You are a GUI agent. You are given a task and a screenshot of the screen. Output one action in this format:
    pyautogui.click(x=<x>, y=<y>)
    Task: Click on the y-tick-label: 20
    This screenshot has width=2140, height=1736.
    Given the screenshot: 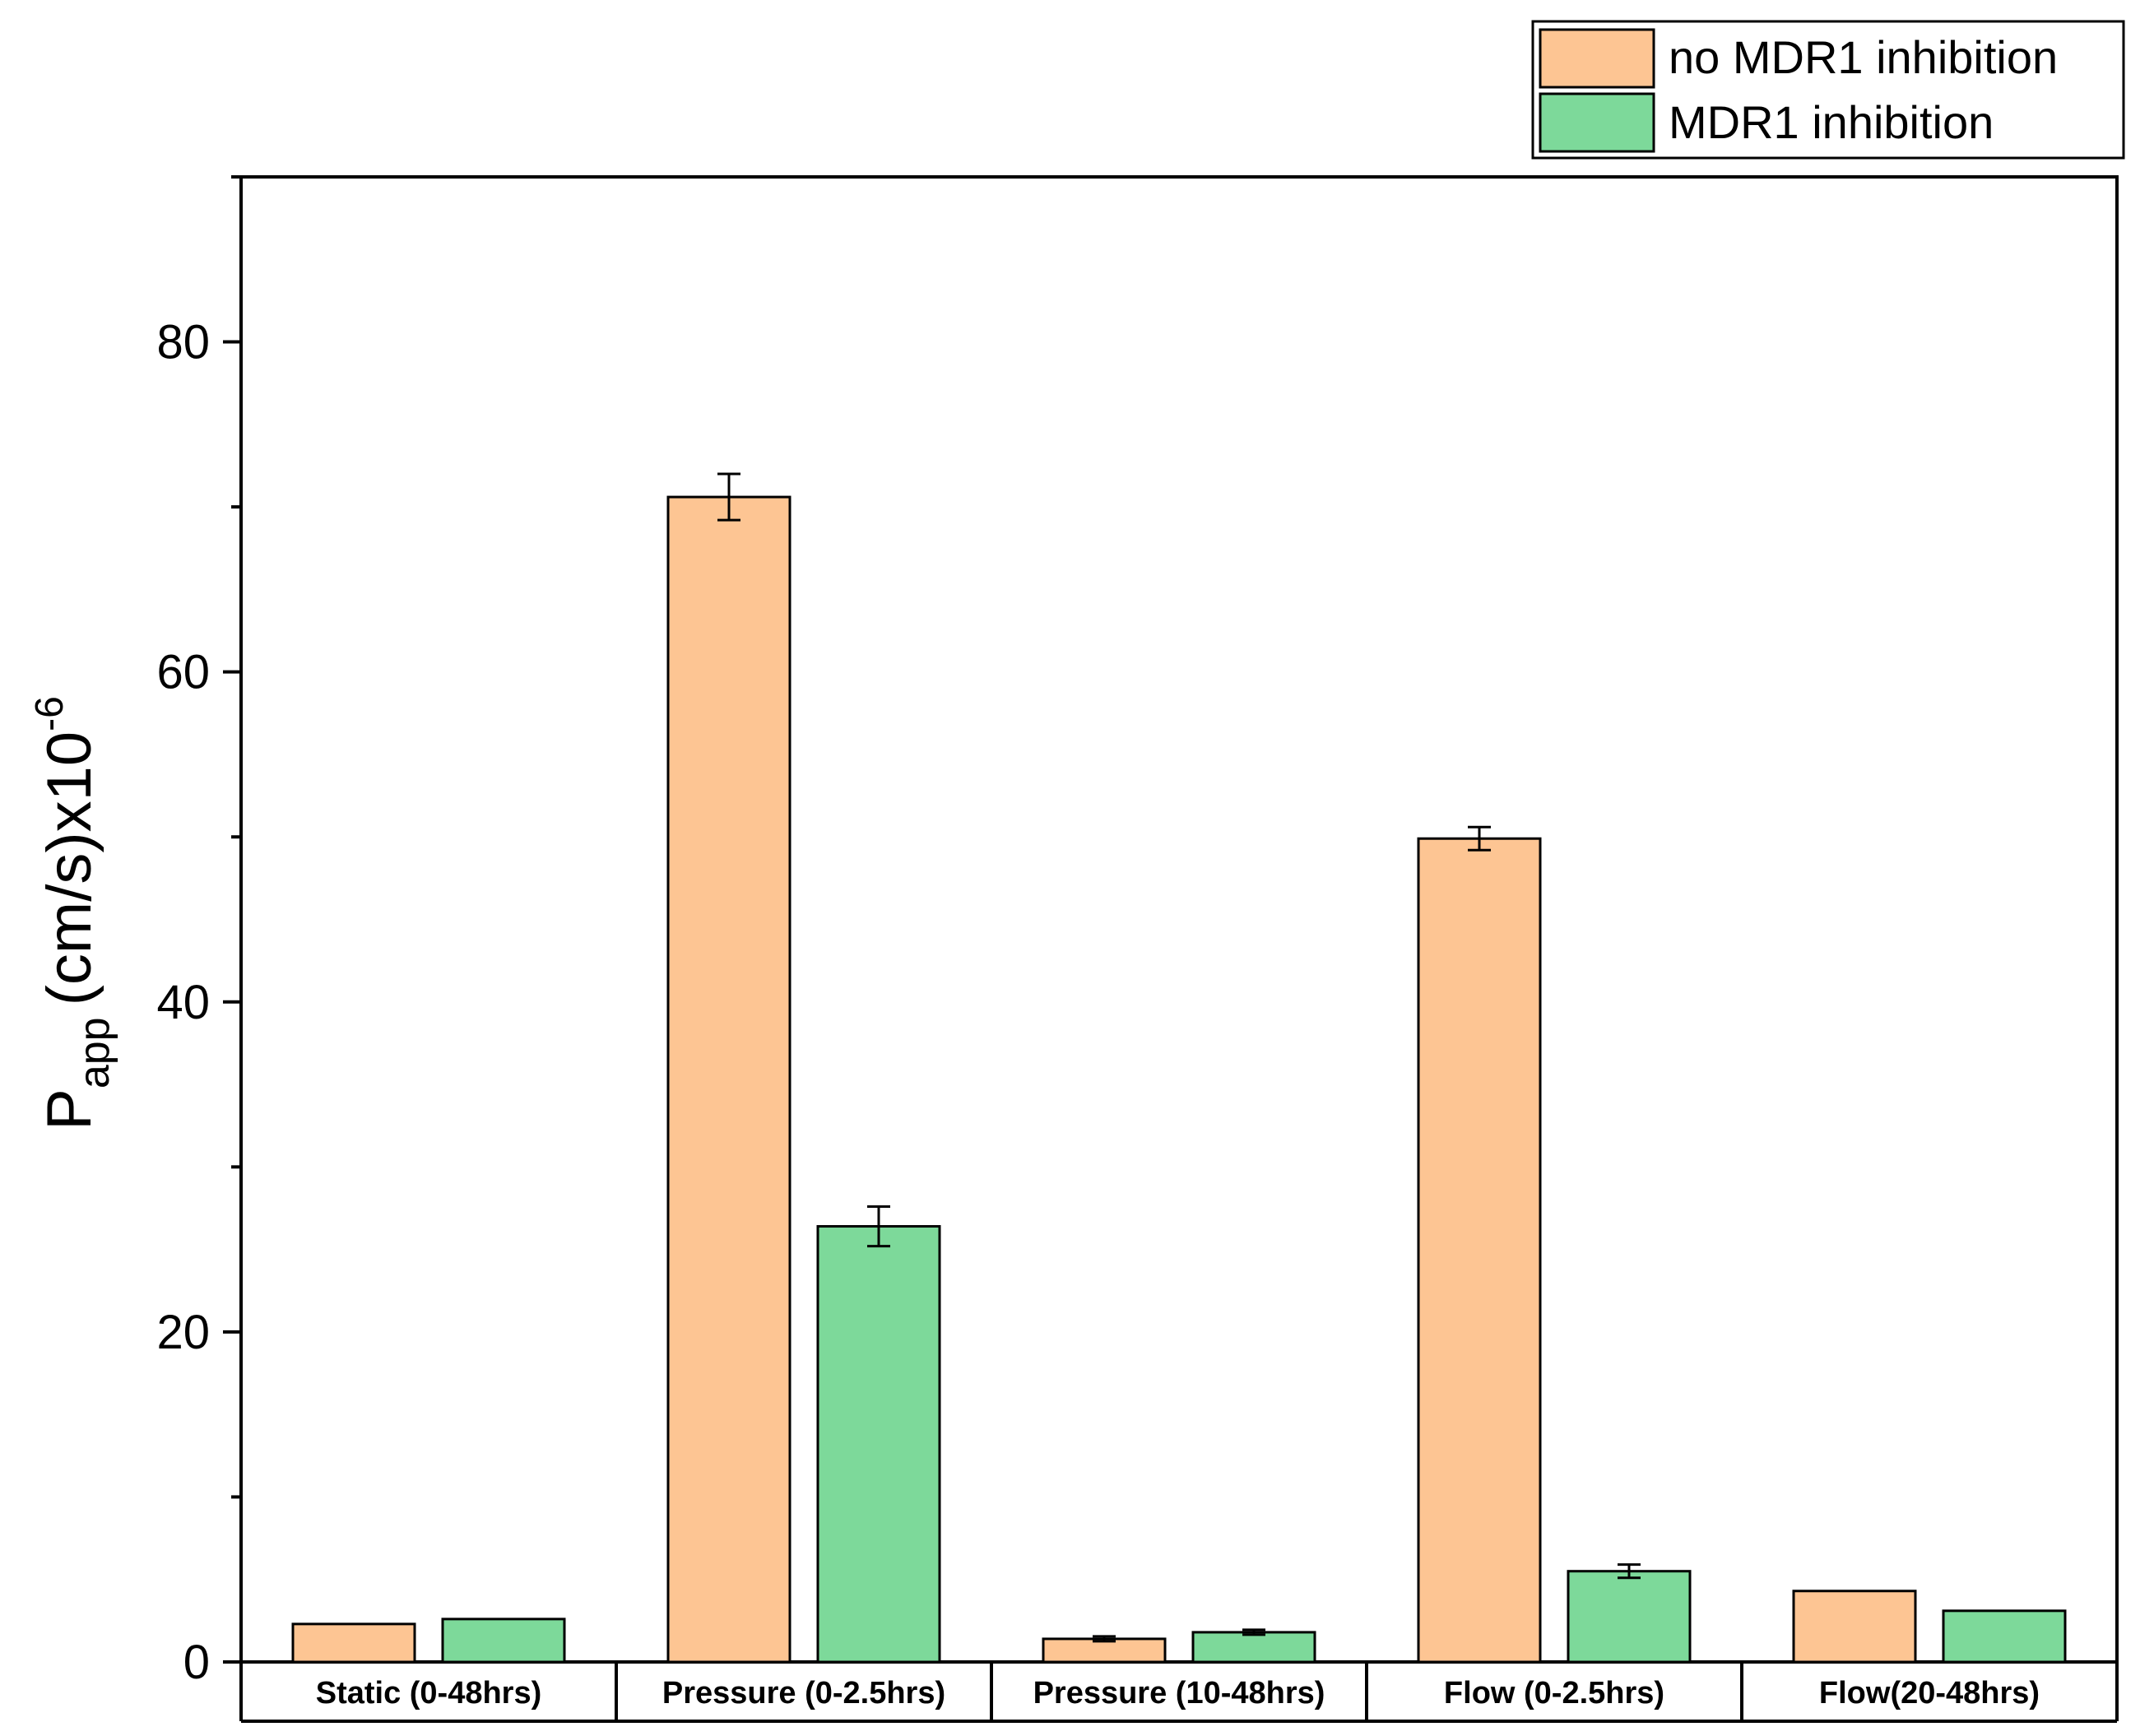 What is the action you would take?
    pyautogui.click(x=183, y=1332)
    